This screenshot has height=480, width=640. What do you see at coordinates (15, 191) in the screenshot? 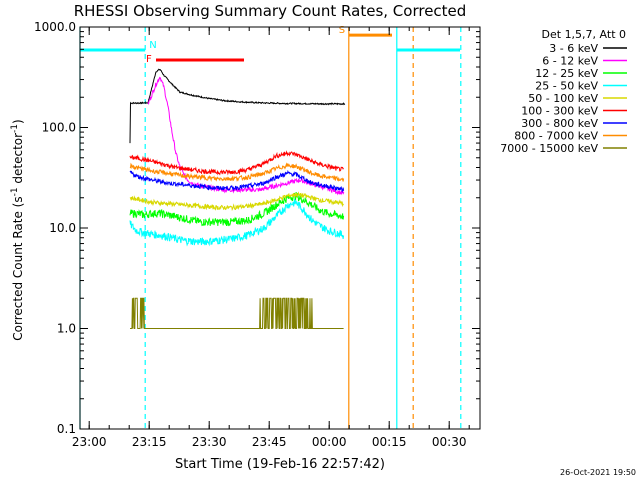
I see `y-axis-label-sup1: -1` at bounding box center [15, 191].